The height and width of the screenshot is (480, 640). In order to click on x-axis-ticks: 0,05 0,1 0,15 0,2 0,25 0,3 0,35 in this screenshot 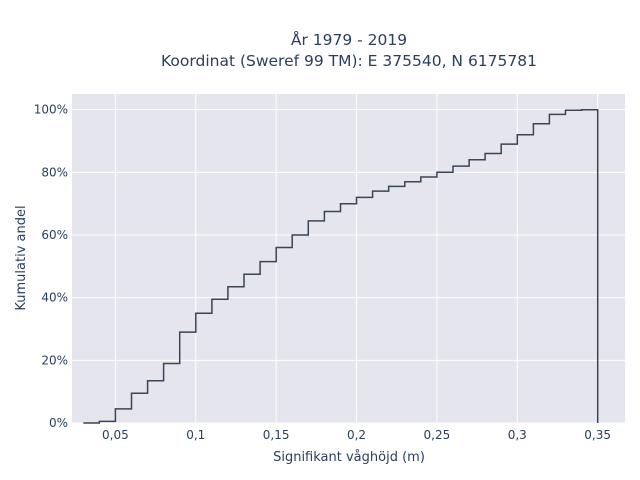, I will do `click(356, 435)`.